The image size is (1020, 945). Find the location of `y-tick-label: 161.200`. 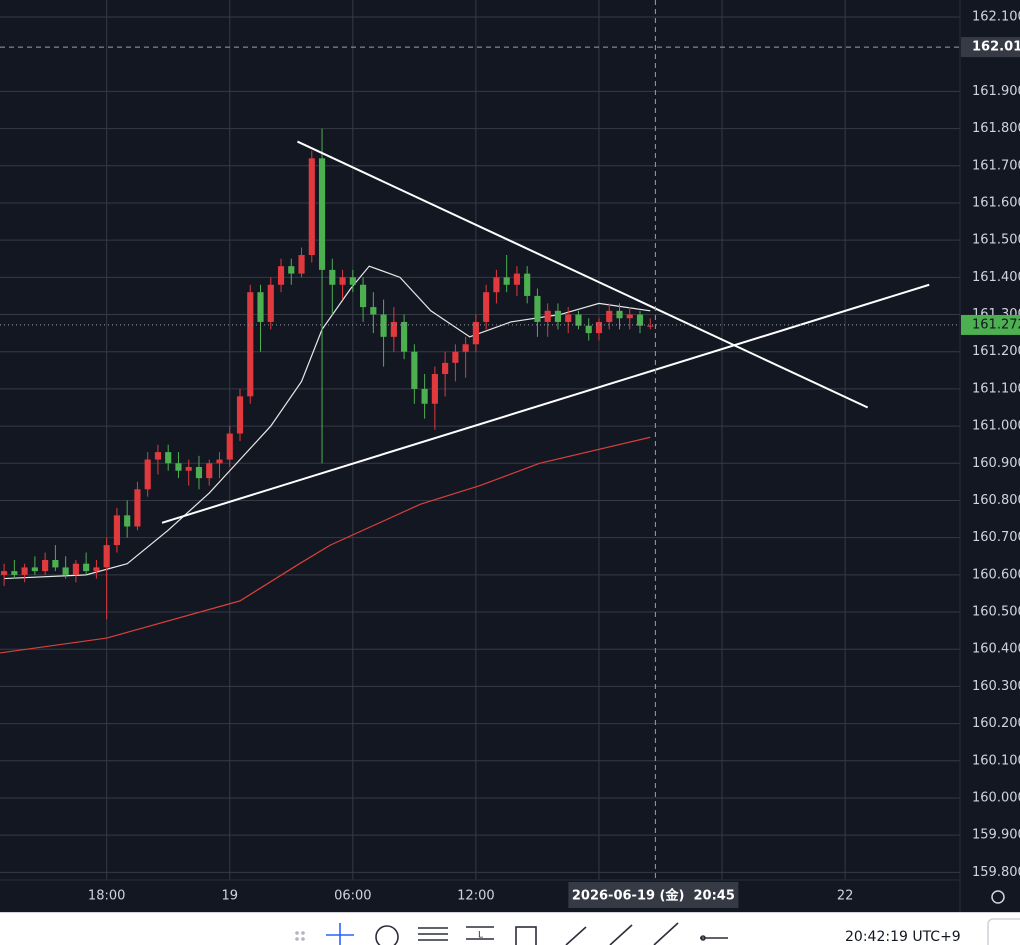

y-tick-label: 161.200 is located at coordinates (996, 351).